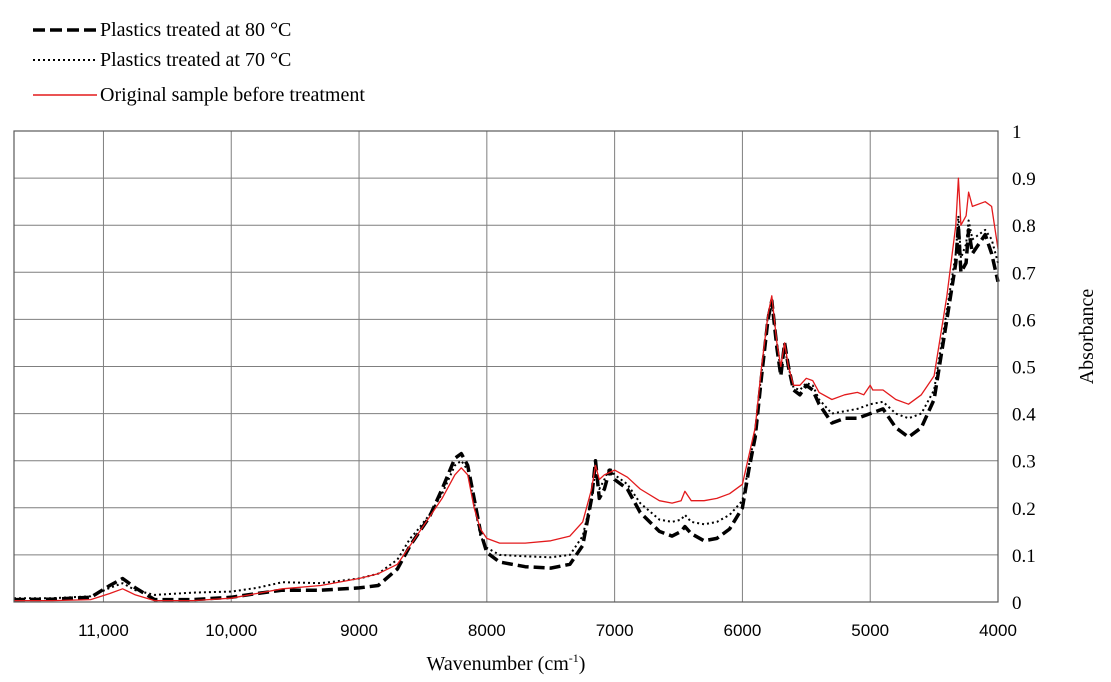 Image resolution: width=1111 pixels, height=682 pixels. What do you see at coordinates (1087, 337) in the screenshot?
I see `y-axis-title: Absorbance` at bounding box center [1087, 337].